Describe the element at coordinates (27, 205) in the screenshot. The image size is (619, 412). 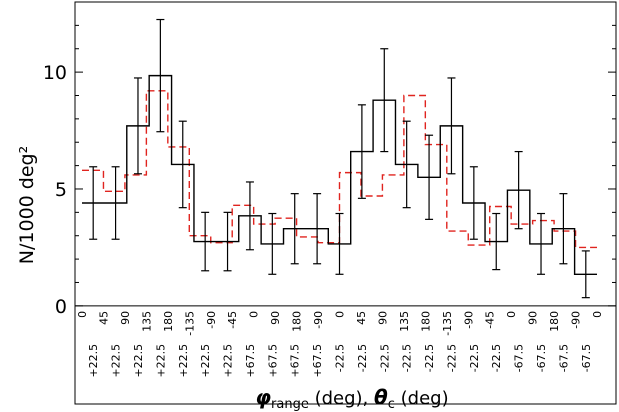
I see `y-axis-label: N/1000 deg²` at that location.